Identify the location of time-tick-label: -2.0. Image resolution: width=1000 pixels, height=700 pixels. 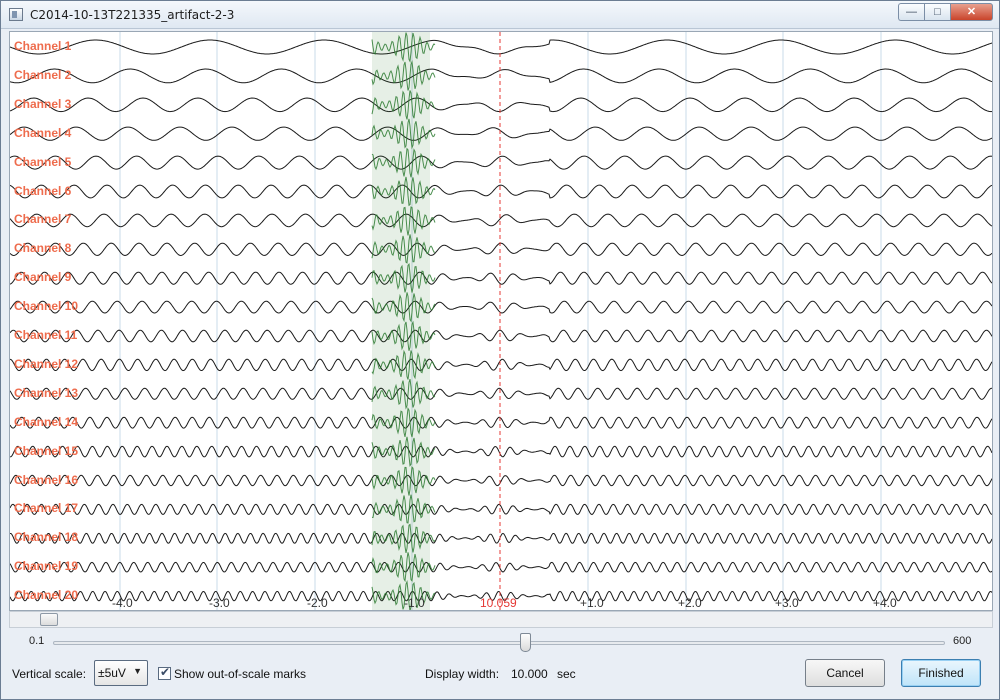
(317, 603).